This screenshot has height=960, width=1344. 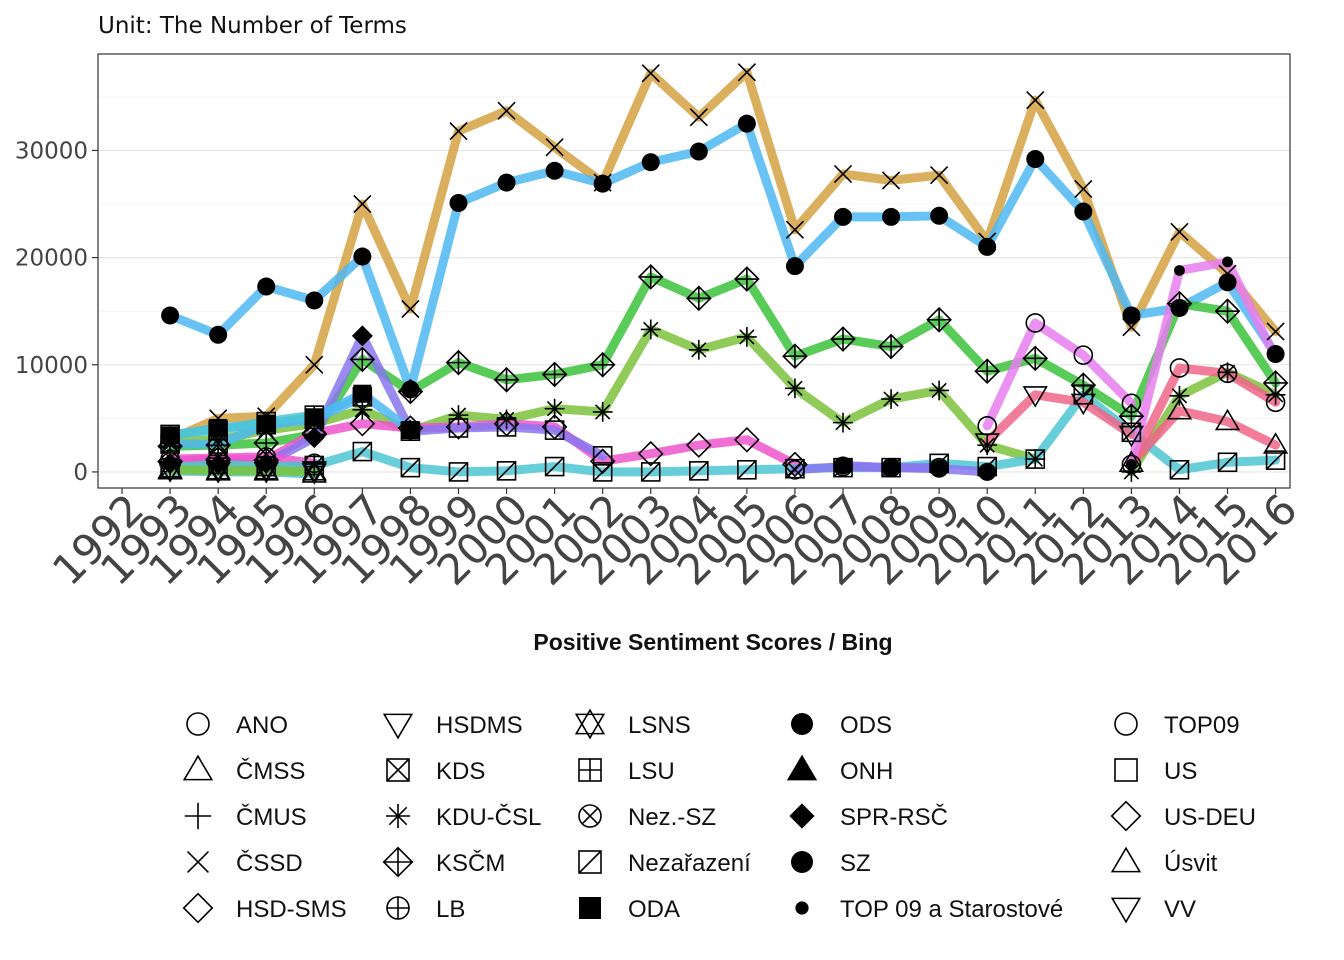 I want to click on legend-key-cmus, so click(x=198, y=816).